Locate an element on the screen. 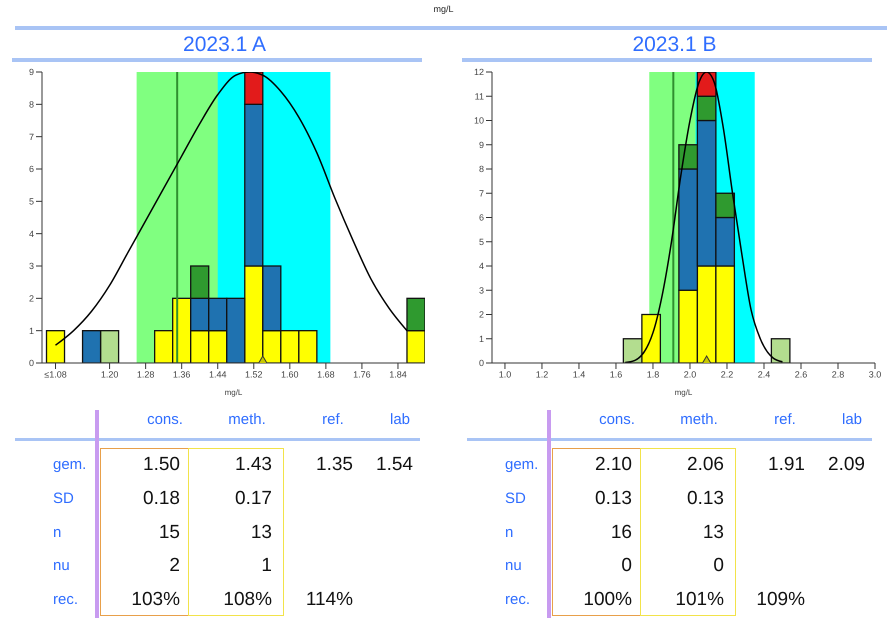 The image size is (887, 618). text: 2.09 is located at coordinates (846, 464).